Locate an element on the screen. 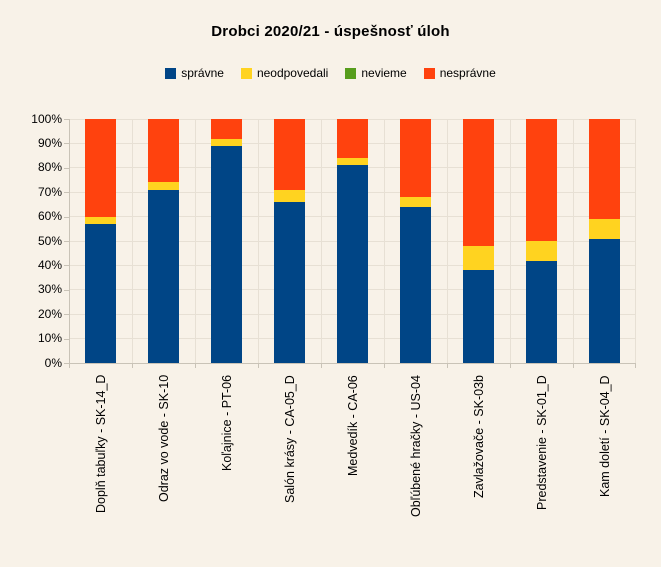 The height and width of the screenshot is (567, 661). x-axis-label: Salón krásy - CA-05_D is located at coordinates (289, 439).